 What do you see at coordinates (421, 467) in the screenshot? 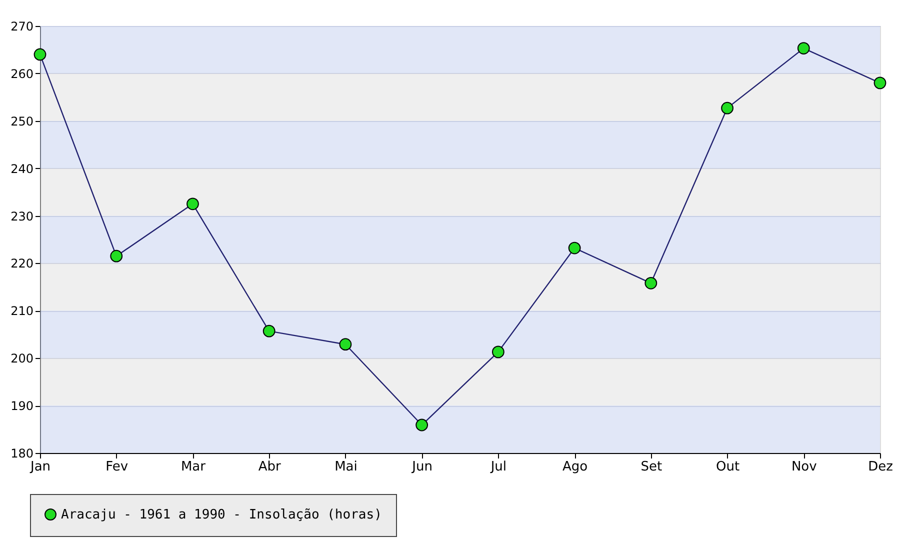
I see `x-tick-label: Jun` at bounding box center [421, 467].